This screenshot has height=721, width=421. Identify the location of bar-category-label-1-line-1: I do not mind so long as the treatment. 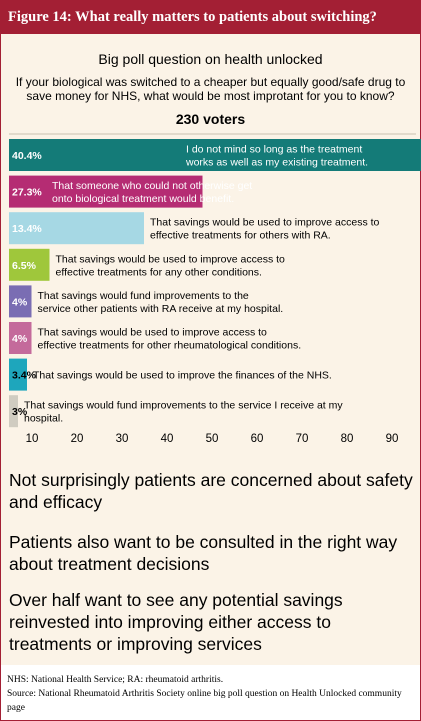
(274, 150).